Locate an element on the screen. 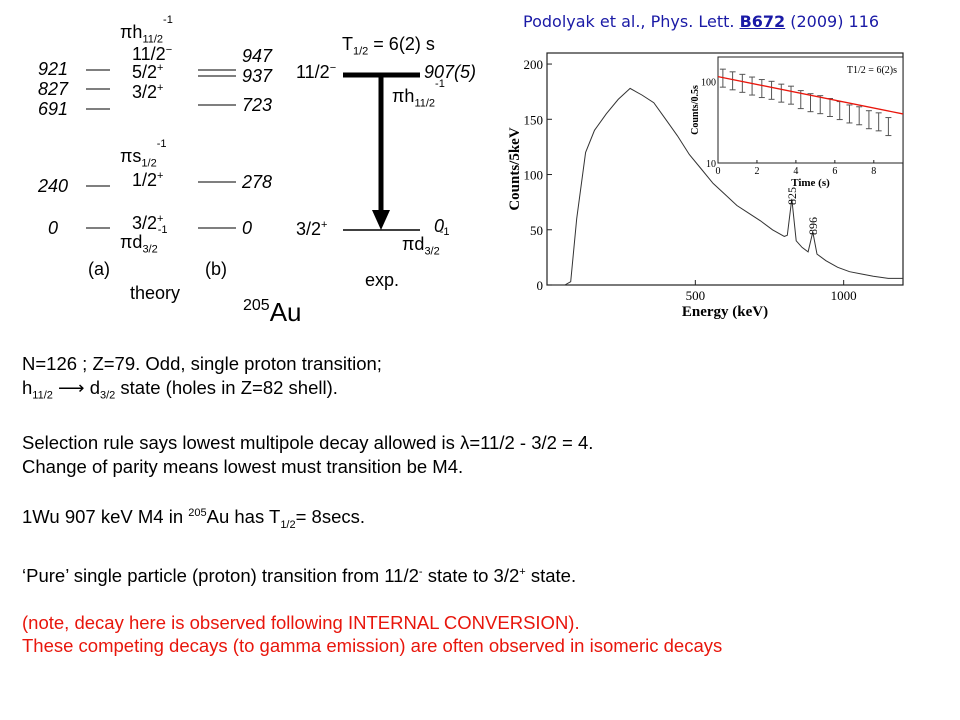 The height and width of the screenshot is (720, 960). exp-lower-energy: 0 is located at coordinates (439, 226).